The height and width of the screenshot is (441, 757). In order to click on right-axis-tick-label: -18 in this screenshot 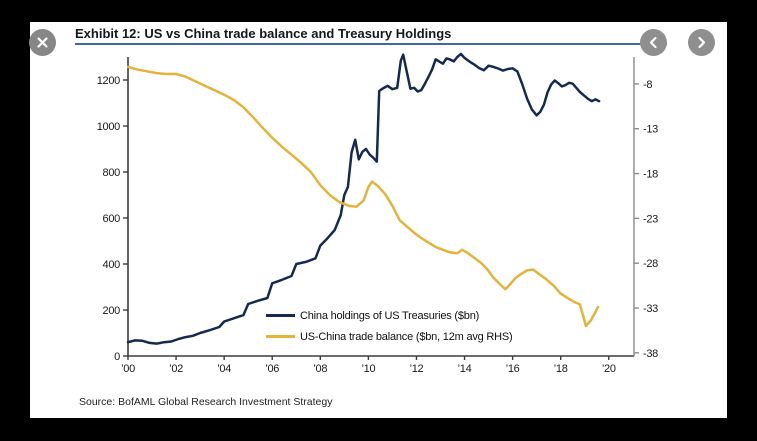, I will do `click(650, 175)`.